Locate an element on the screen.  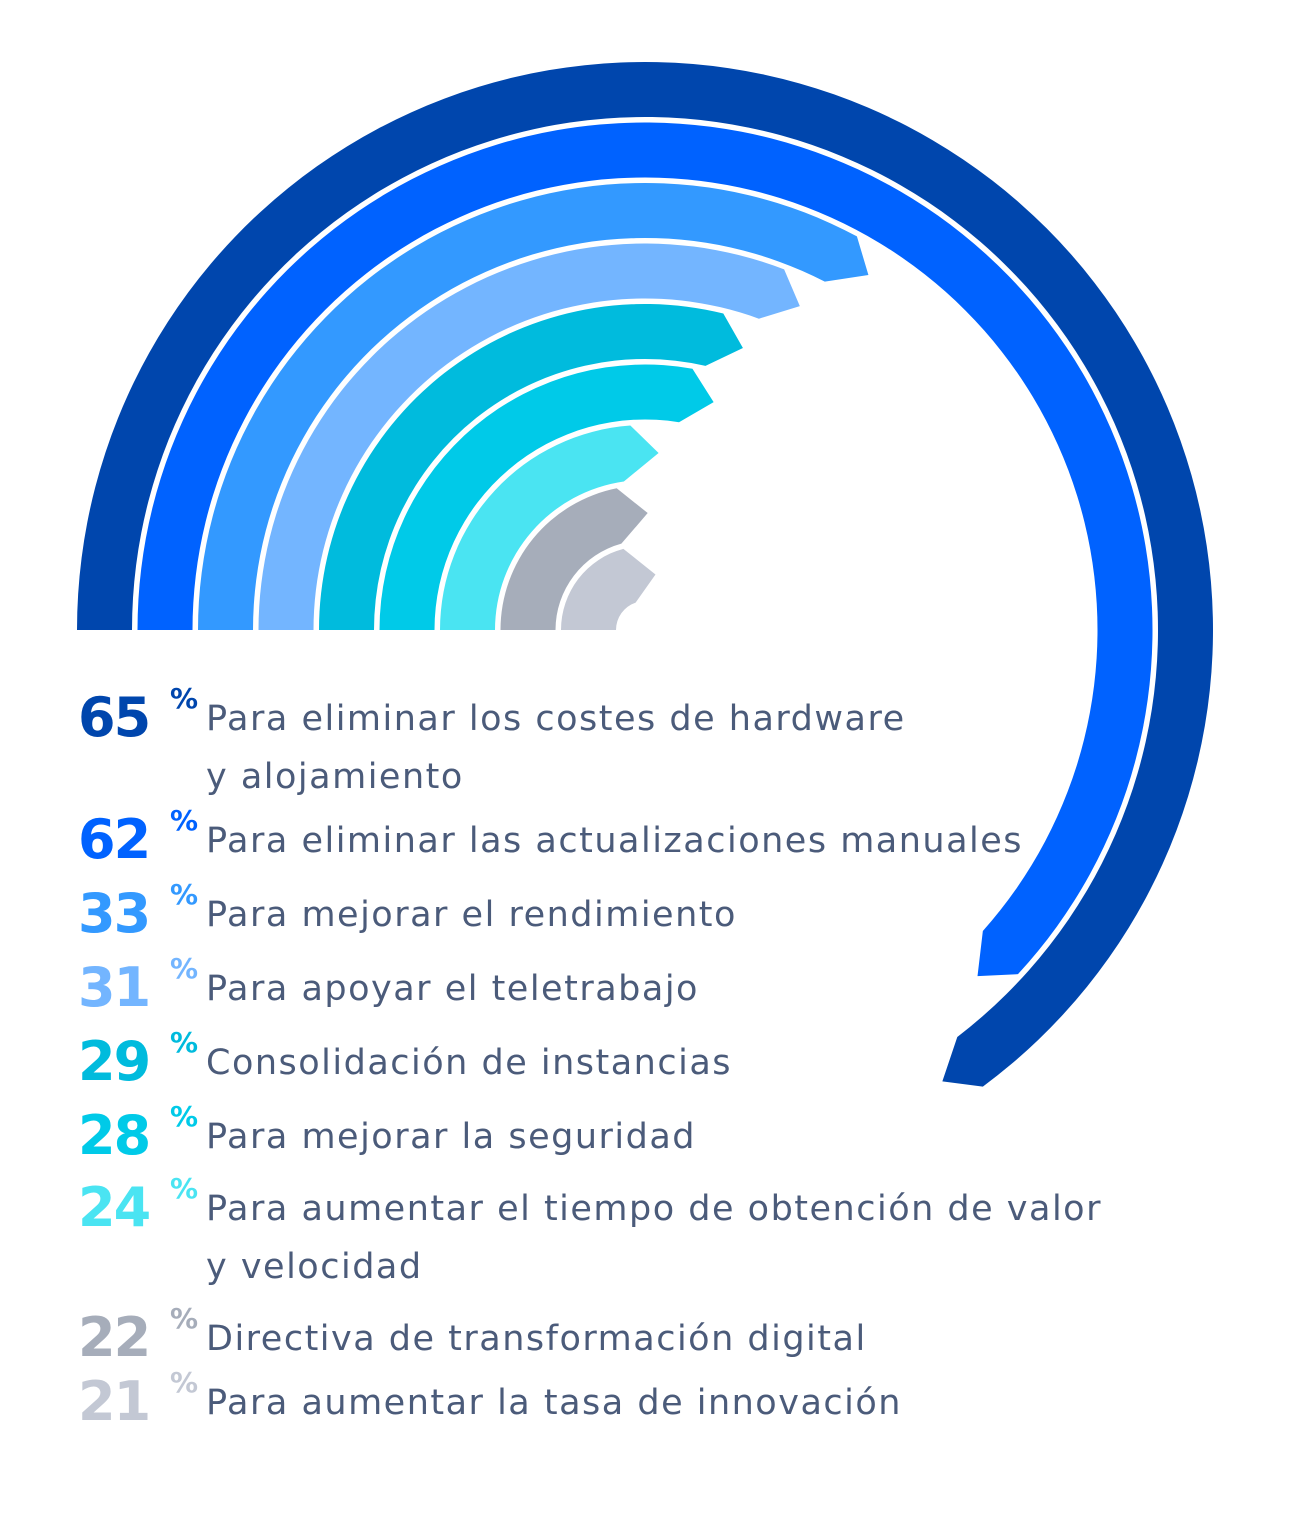
legend-label-line: Para mejorar la seguridad is located at coordinates (451, 1137).